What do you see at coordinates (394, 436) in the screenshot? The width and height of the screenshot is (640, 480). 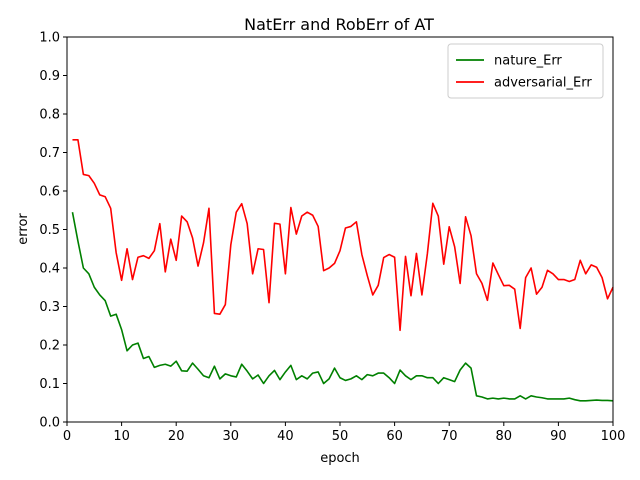 I see `x-tick-label: 60` at bounding box center [394, 436].